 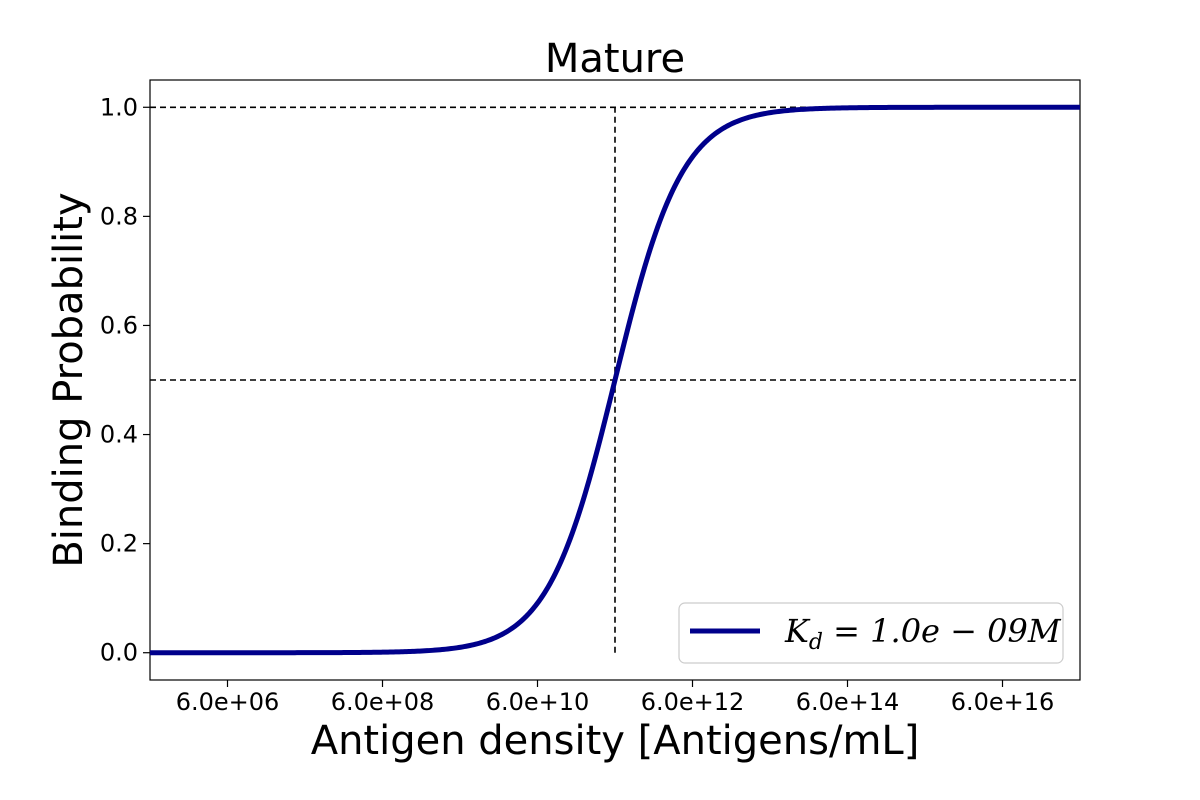 What do you see at coordinates (119, 435) in the screenshot?
I see `y-tick-label: 0.4` at bounding box center [119, 435].